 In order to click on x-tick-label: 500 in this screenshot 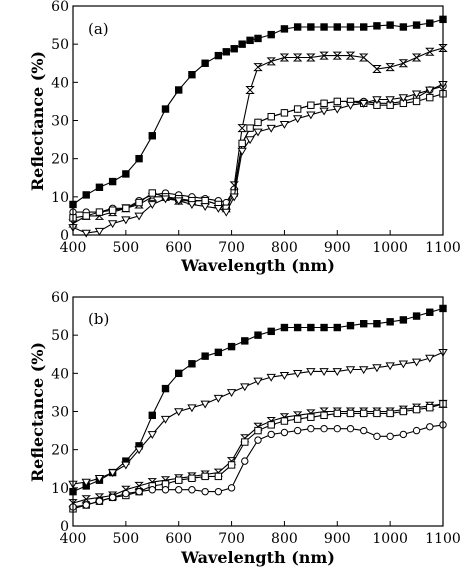, I will do `click(125, 539)`.